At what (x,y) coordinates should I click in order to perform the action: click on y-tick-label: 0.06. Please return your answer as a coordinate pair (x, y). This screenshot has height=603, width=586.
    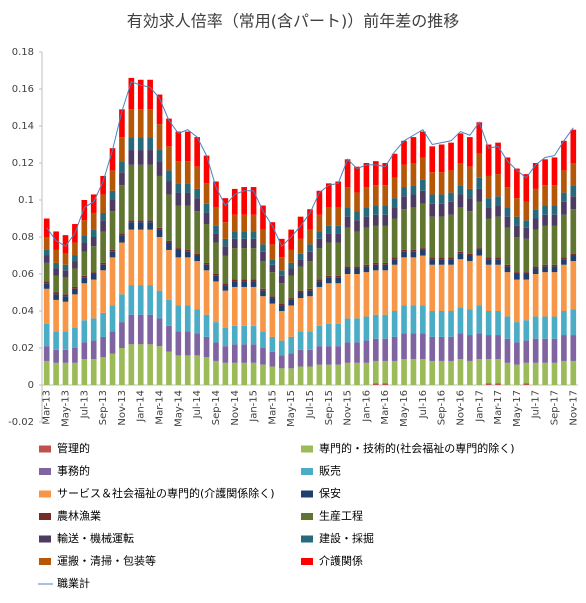
    Looking at the image, I should click on (23, 274).